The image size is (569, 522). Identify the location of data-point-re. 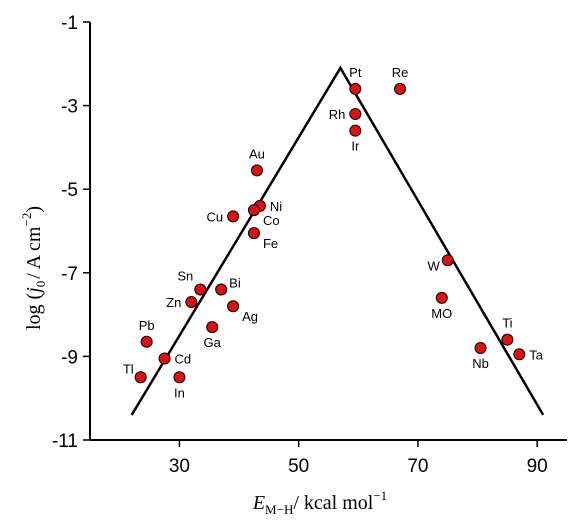
(400, 88).